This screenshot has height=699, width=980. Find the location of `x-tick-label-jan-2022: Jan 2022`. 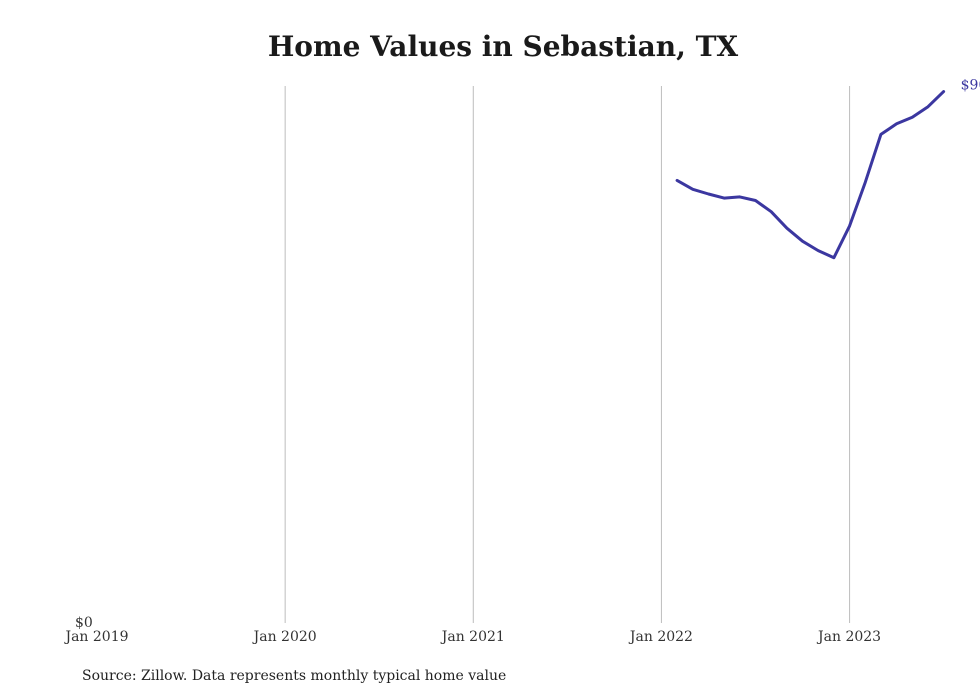

x-tick-label-jan-2022: Jan 2022 is located at coordinates (660, 637).